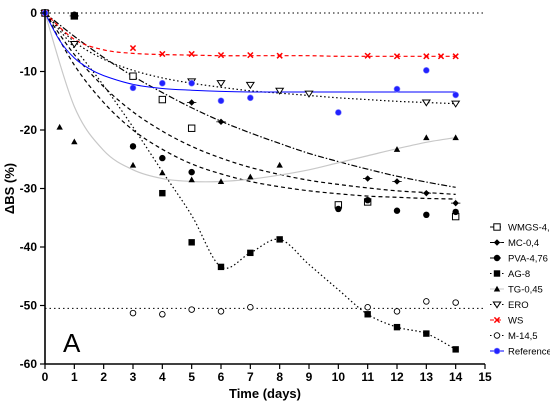 The image size is (550, 407). What do you see at coordinates (516, 290) in the screenshot?
I see `legend-entry-4: TG-0,45` at bounding box center [516, 290].